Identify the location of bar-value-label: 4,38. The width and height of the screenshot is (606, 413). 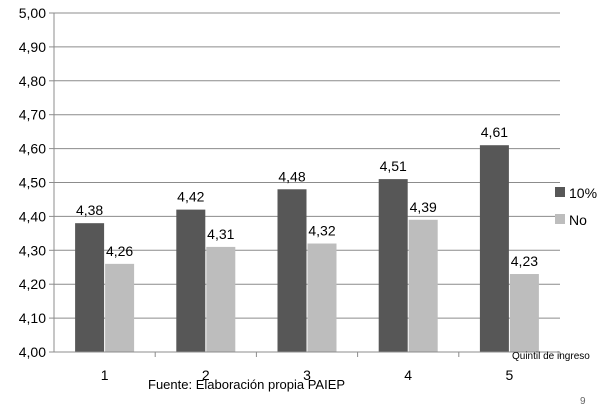
(89, 210).